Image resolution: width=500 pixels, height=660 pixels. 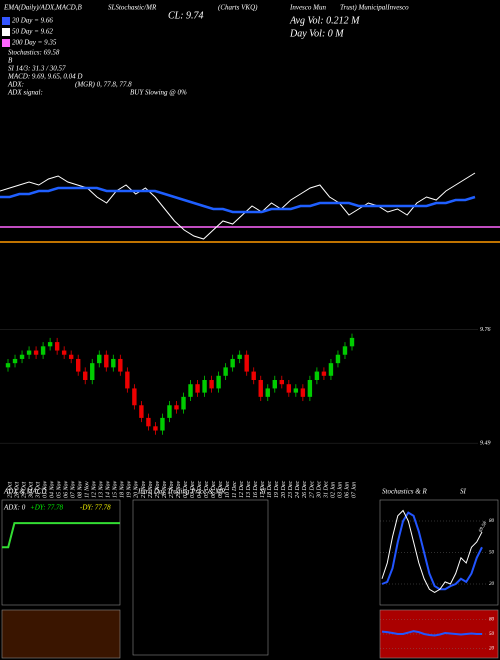 I want to click on header-text: 200 Day = 9.35, so click(x=34, y=43).